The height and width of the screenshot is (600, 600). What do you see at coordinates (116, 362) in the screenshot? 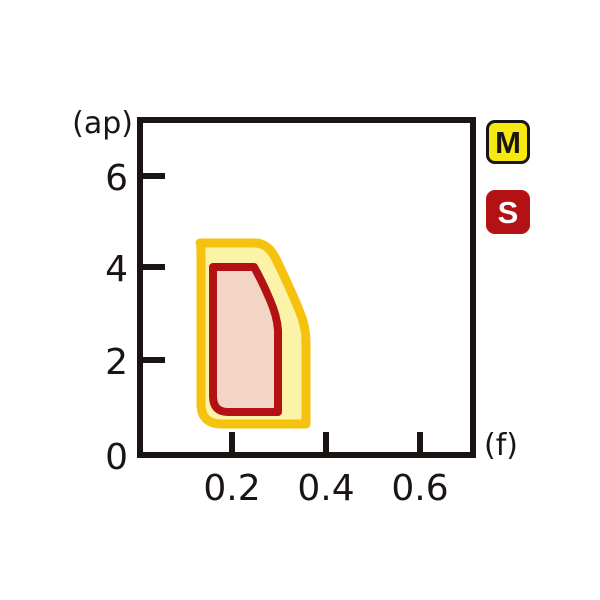
I see `y-tick-label-2: 2` at bounding box center [116, 362].